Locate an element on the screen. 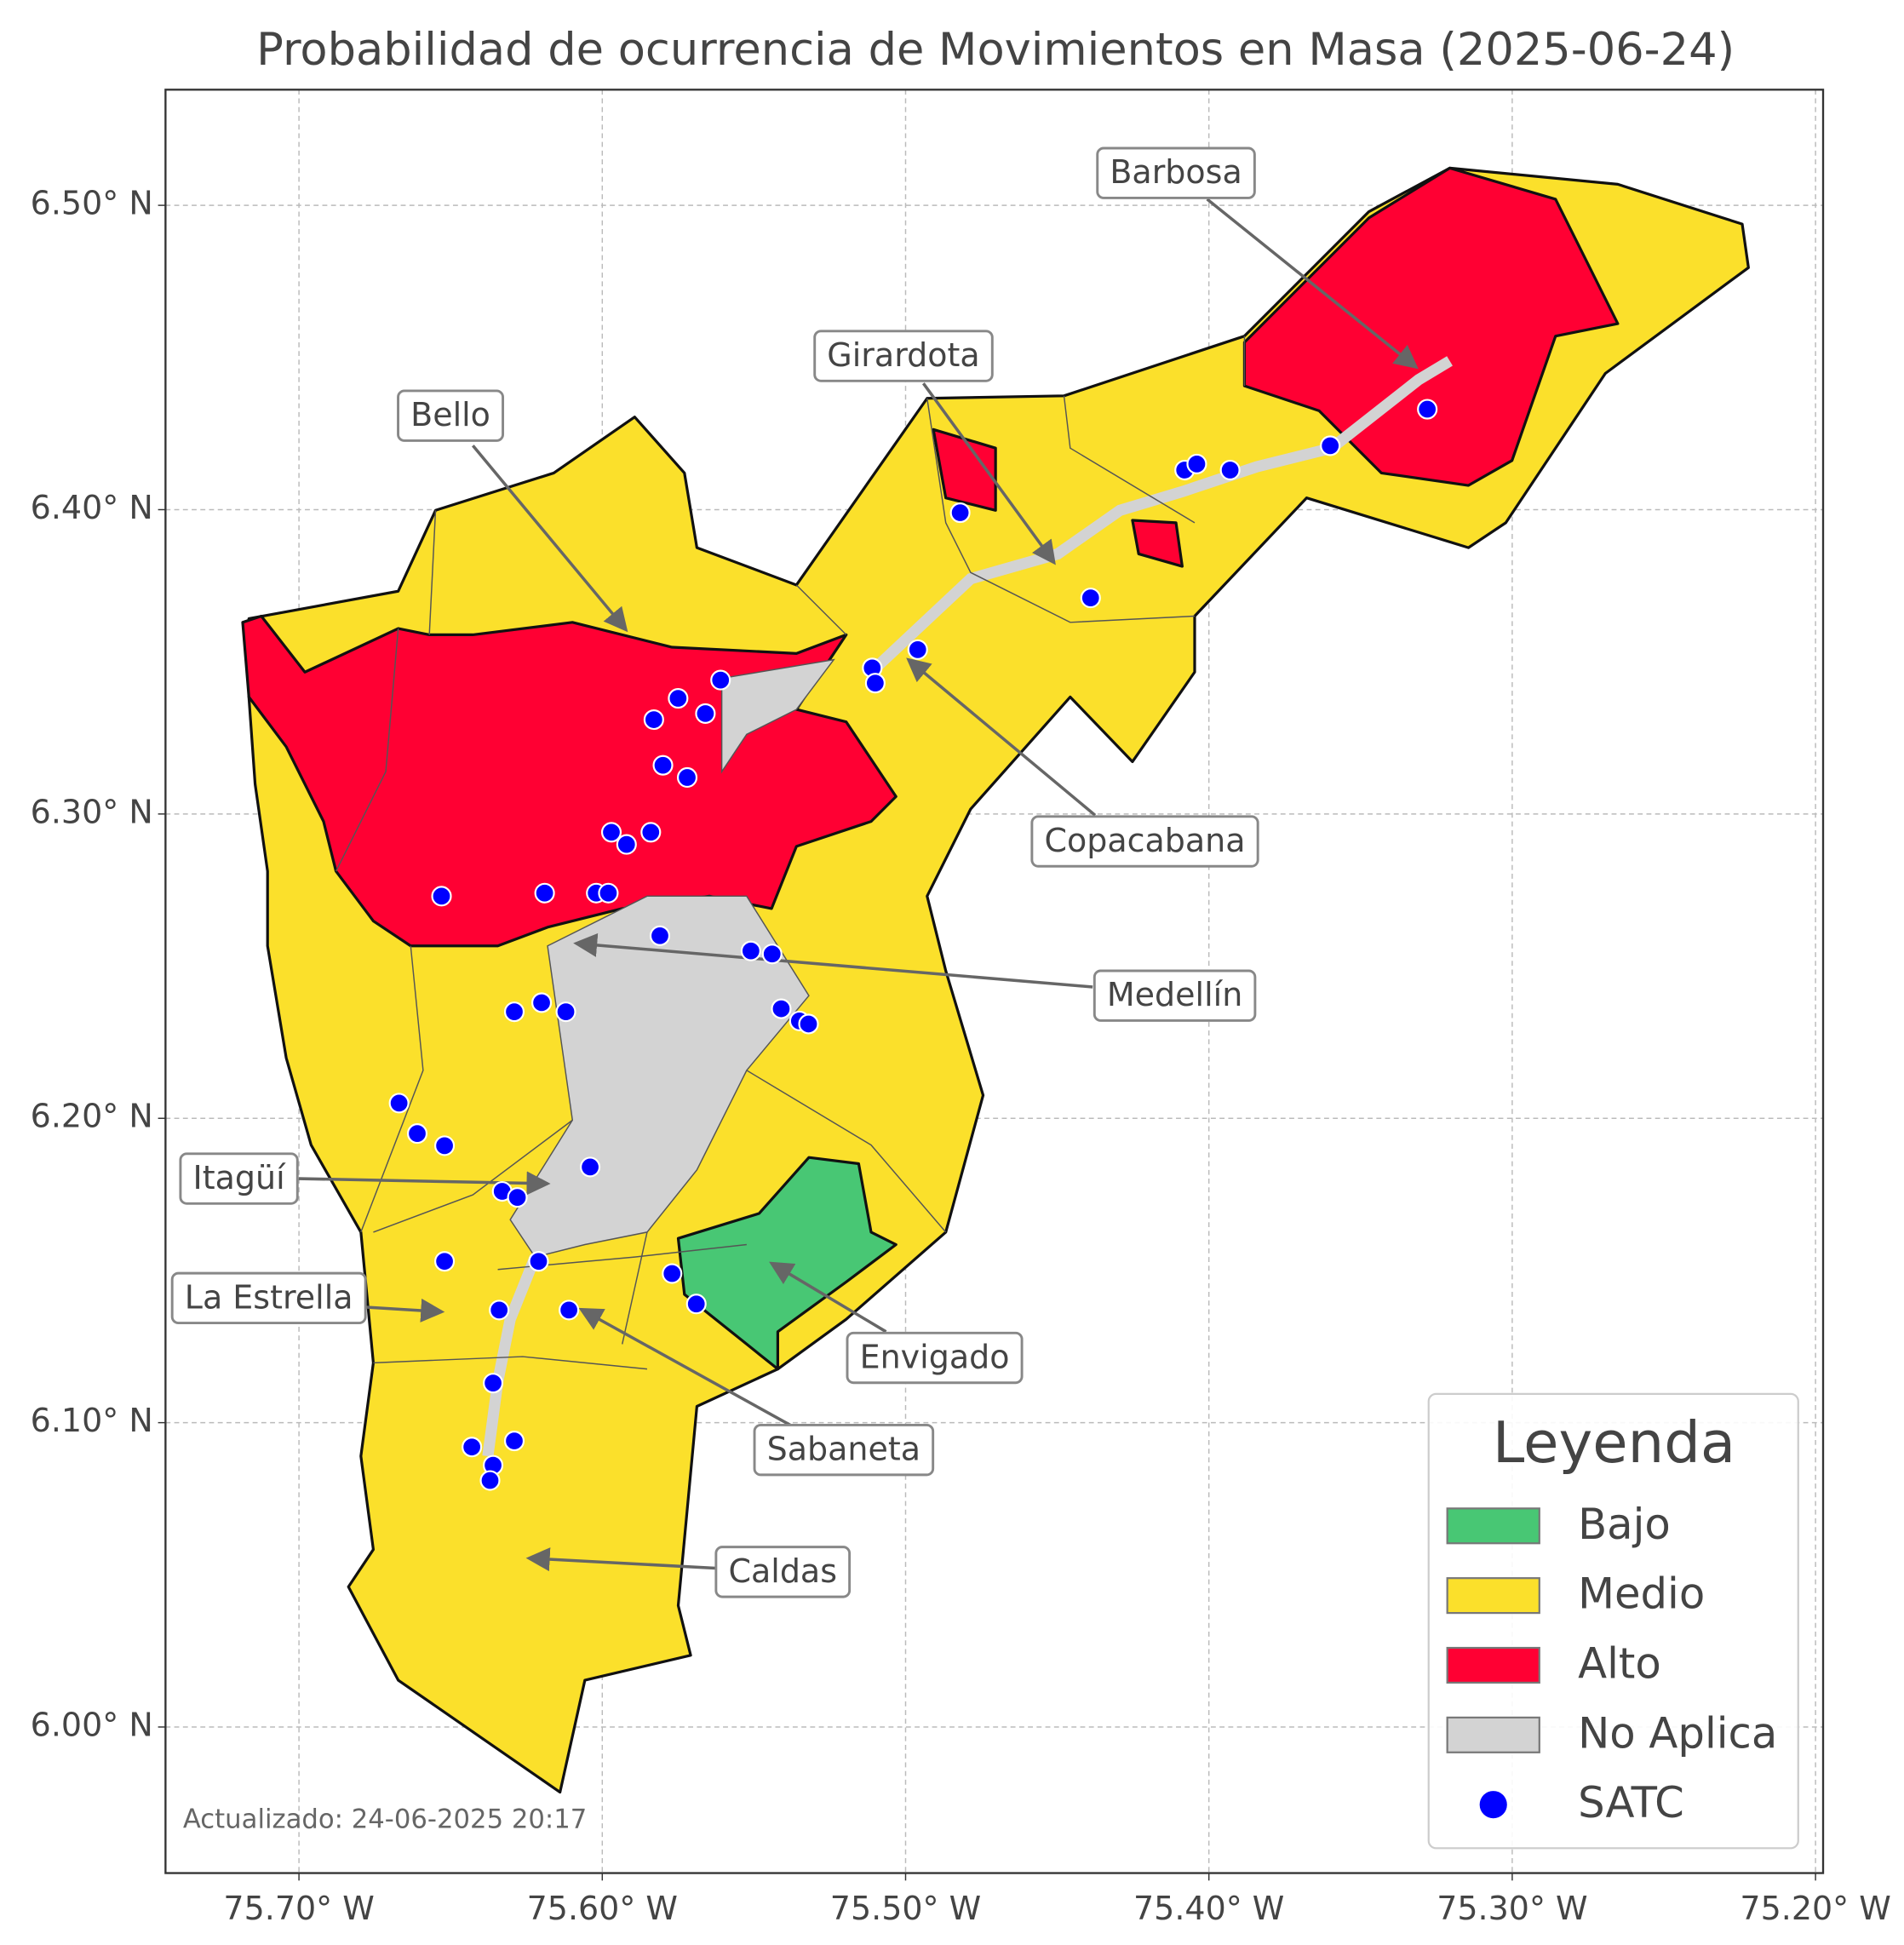 The image size is (1904, 1945). x-tick-label: 75.30° W is located at coordinates (1512, 1908).